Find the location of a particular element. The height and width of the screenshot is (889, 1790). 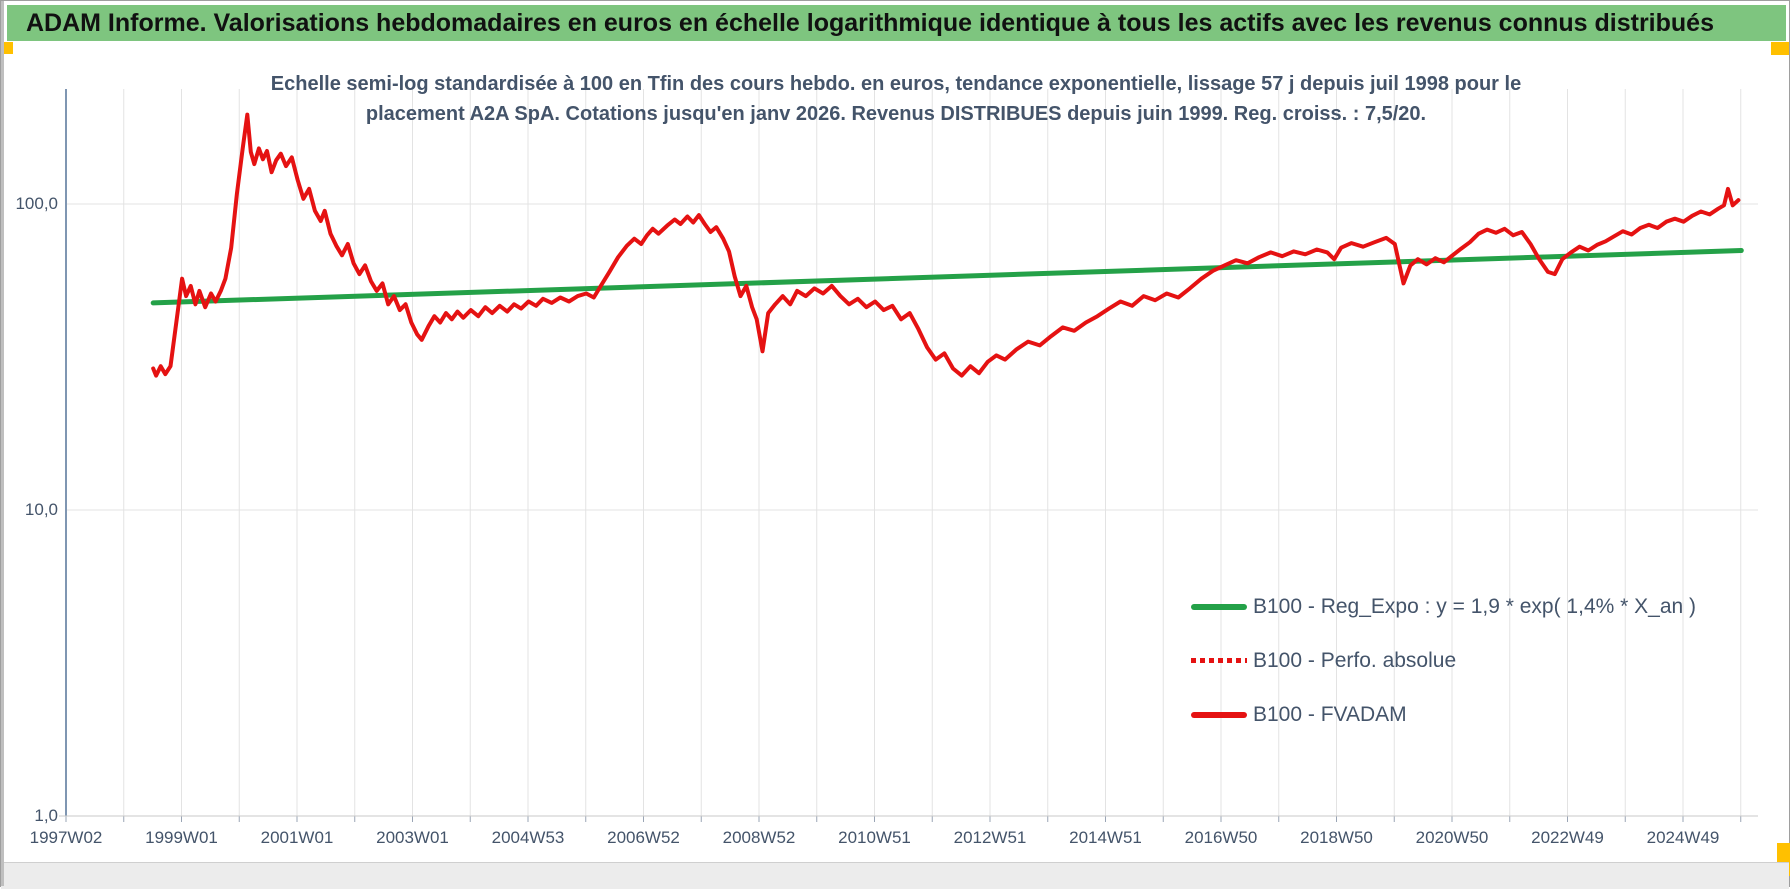

legend-item-1: B100 - Perfo. absolue is located at coordinates (1443, 660).